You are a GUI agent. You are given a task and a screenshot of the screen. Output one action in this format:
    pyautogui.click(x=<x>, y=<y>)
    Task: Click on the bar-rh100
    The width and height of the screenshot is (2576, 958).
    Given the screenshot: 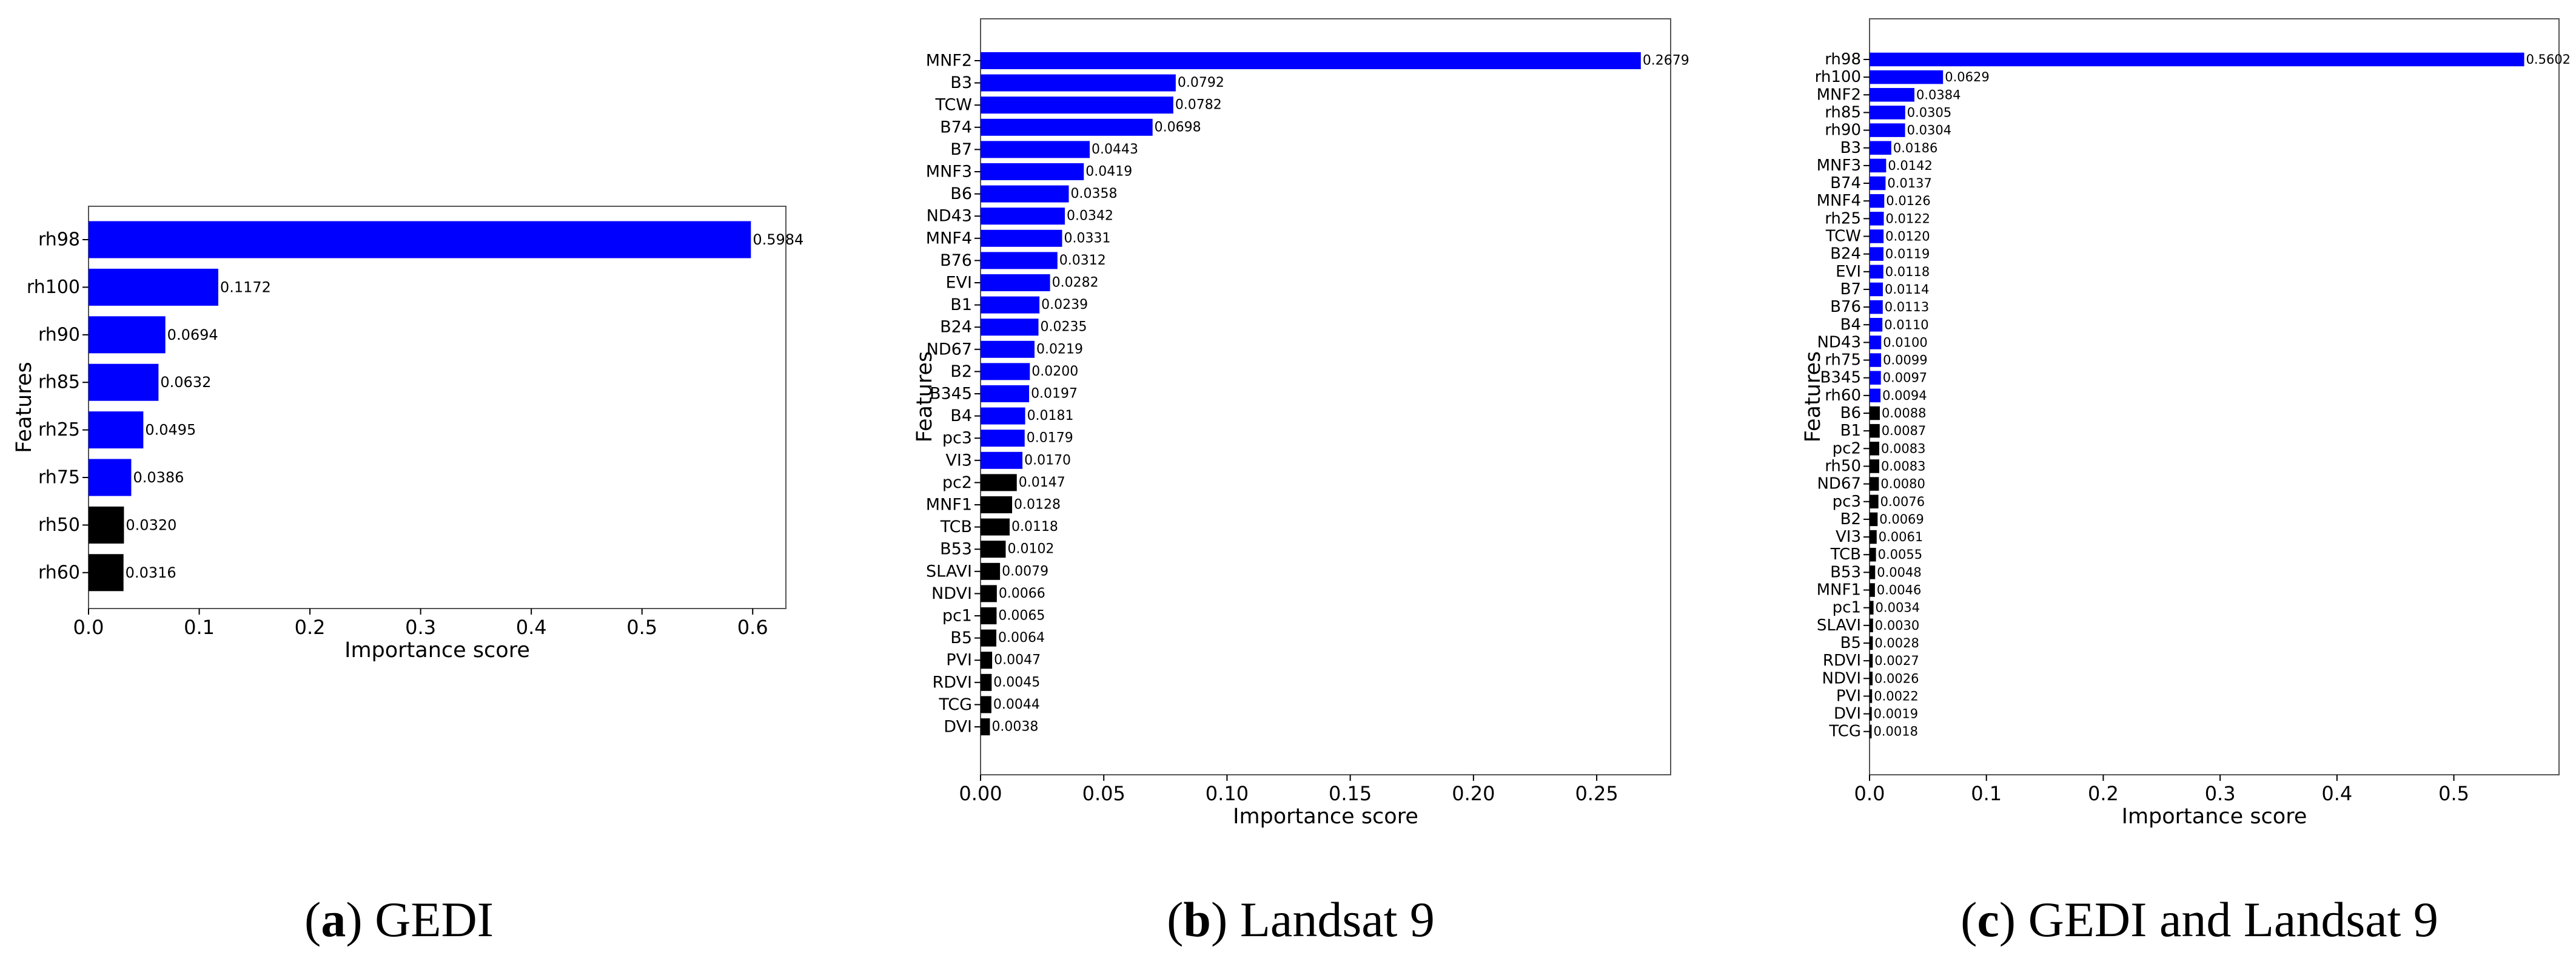 What is the action you would take?
    pyautogui.click(x=153, y=287)
    